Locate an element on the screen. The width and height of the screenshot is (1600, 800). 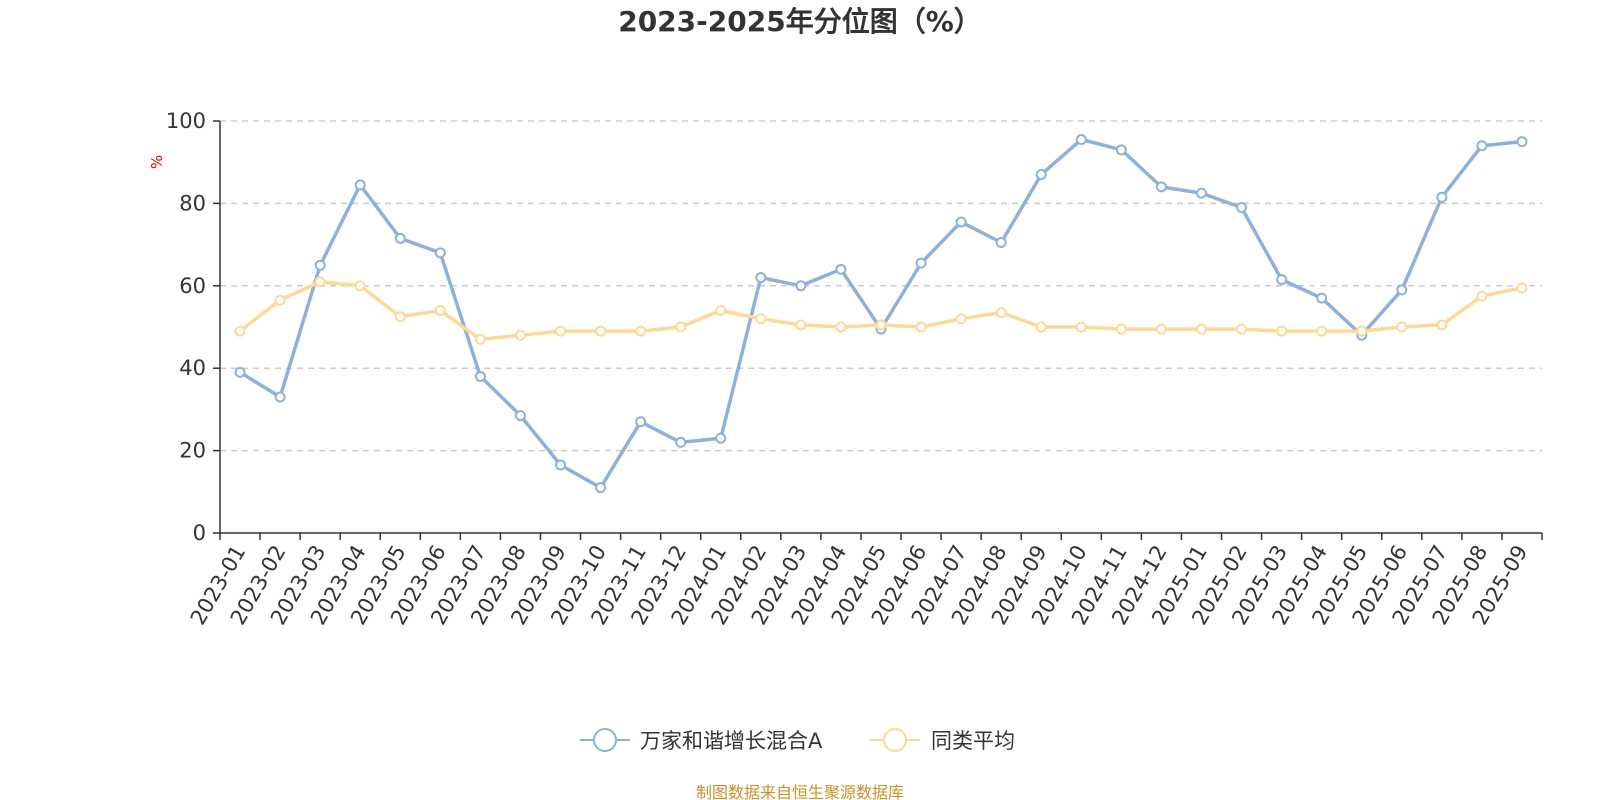
y-axis-ticks: 0 20 40 60 80 100 is located at coordinates (193, 327).